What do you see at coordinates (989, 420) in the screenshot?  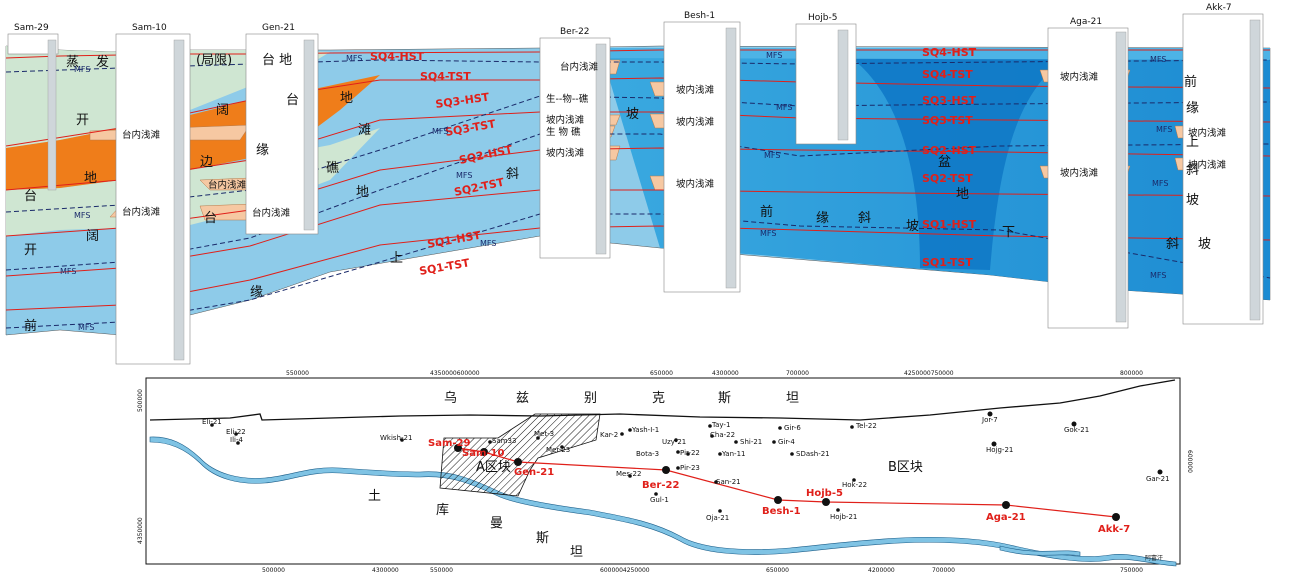 I see `map-well-label: Jor-7` at bounding box center [989, 420].